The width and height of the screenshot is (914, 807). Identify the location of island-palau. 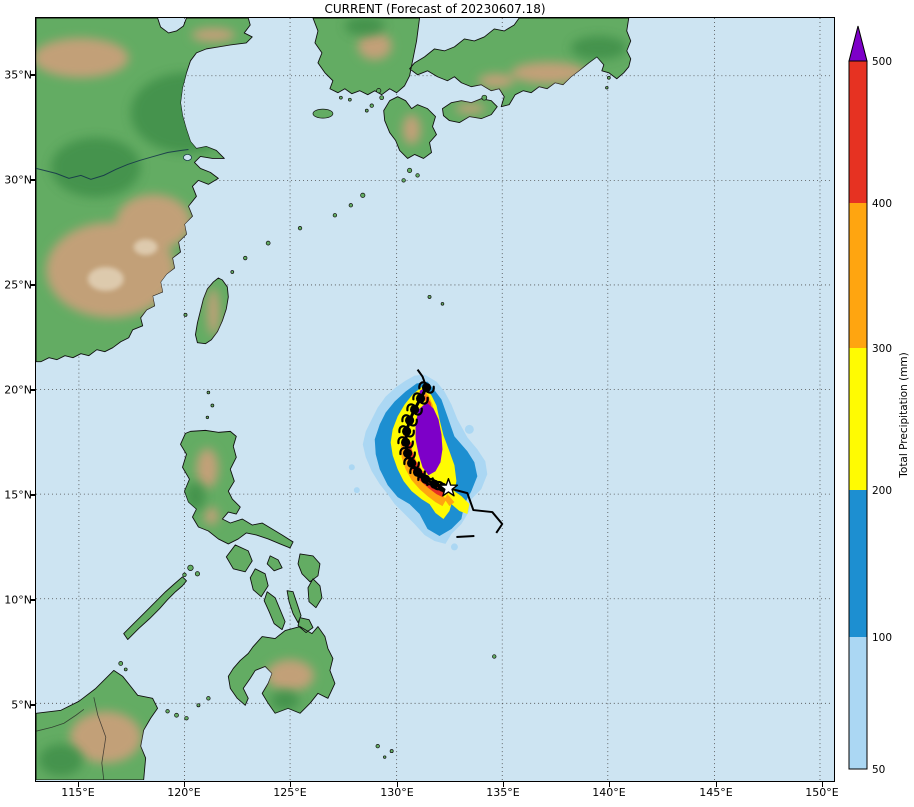
(494, 656).